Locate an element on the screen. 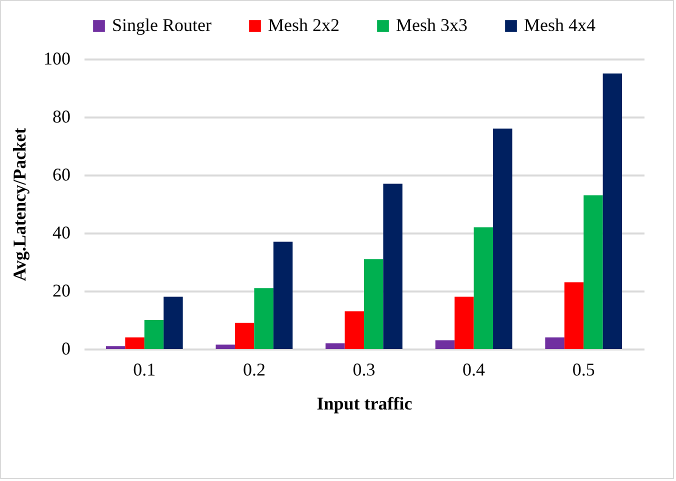 The height and width of the screenshot is (481, 676). y-tick-label: 40 is located at coordinates (61, 232).